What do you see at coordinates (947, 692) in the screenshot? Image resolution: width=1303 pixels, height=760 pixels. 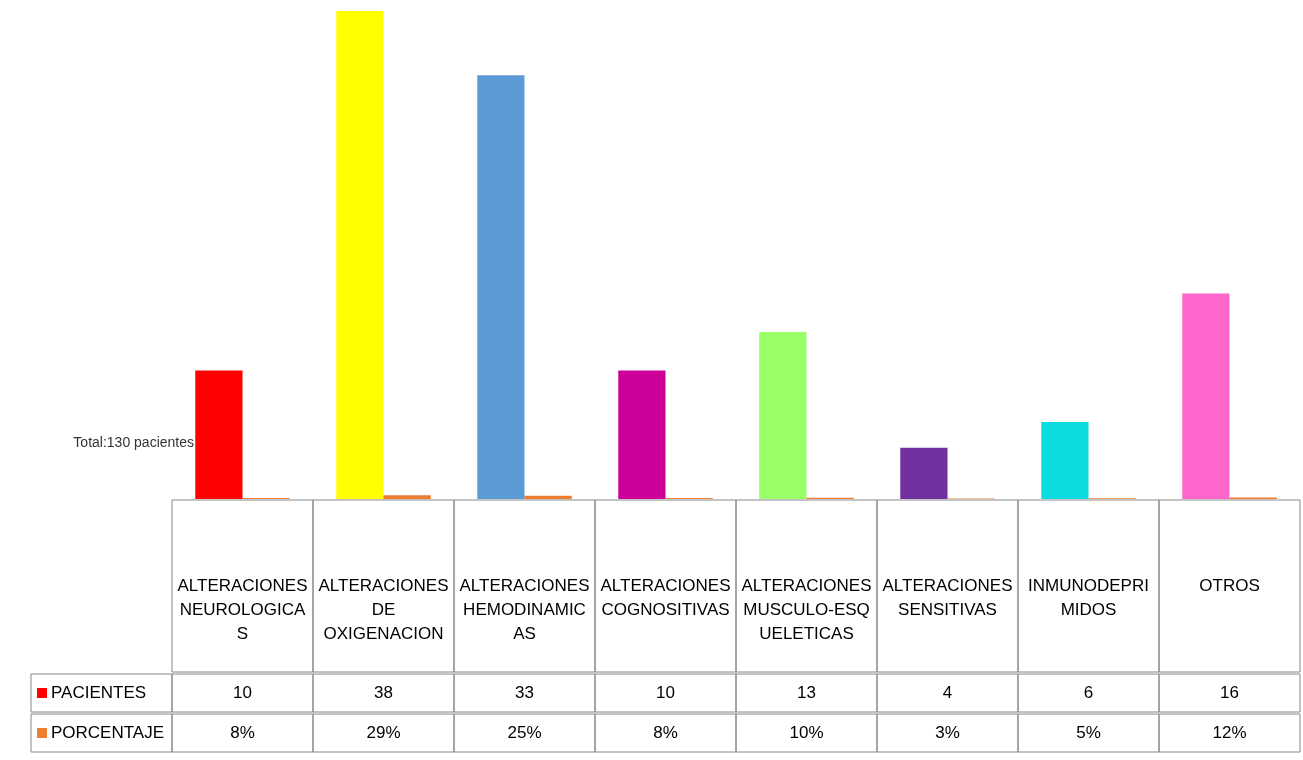 I see `data-label: 4` at bounding box center [947, 692].